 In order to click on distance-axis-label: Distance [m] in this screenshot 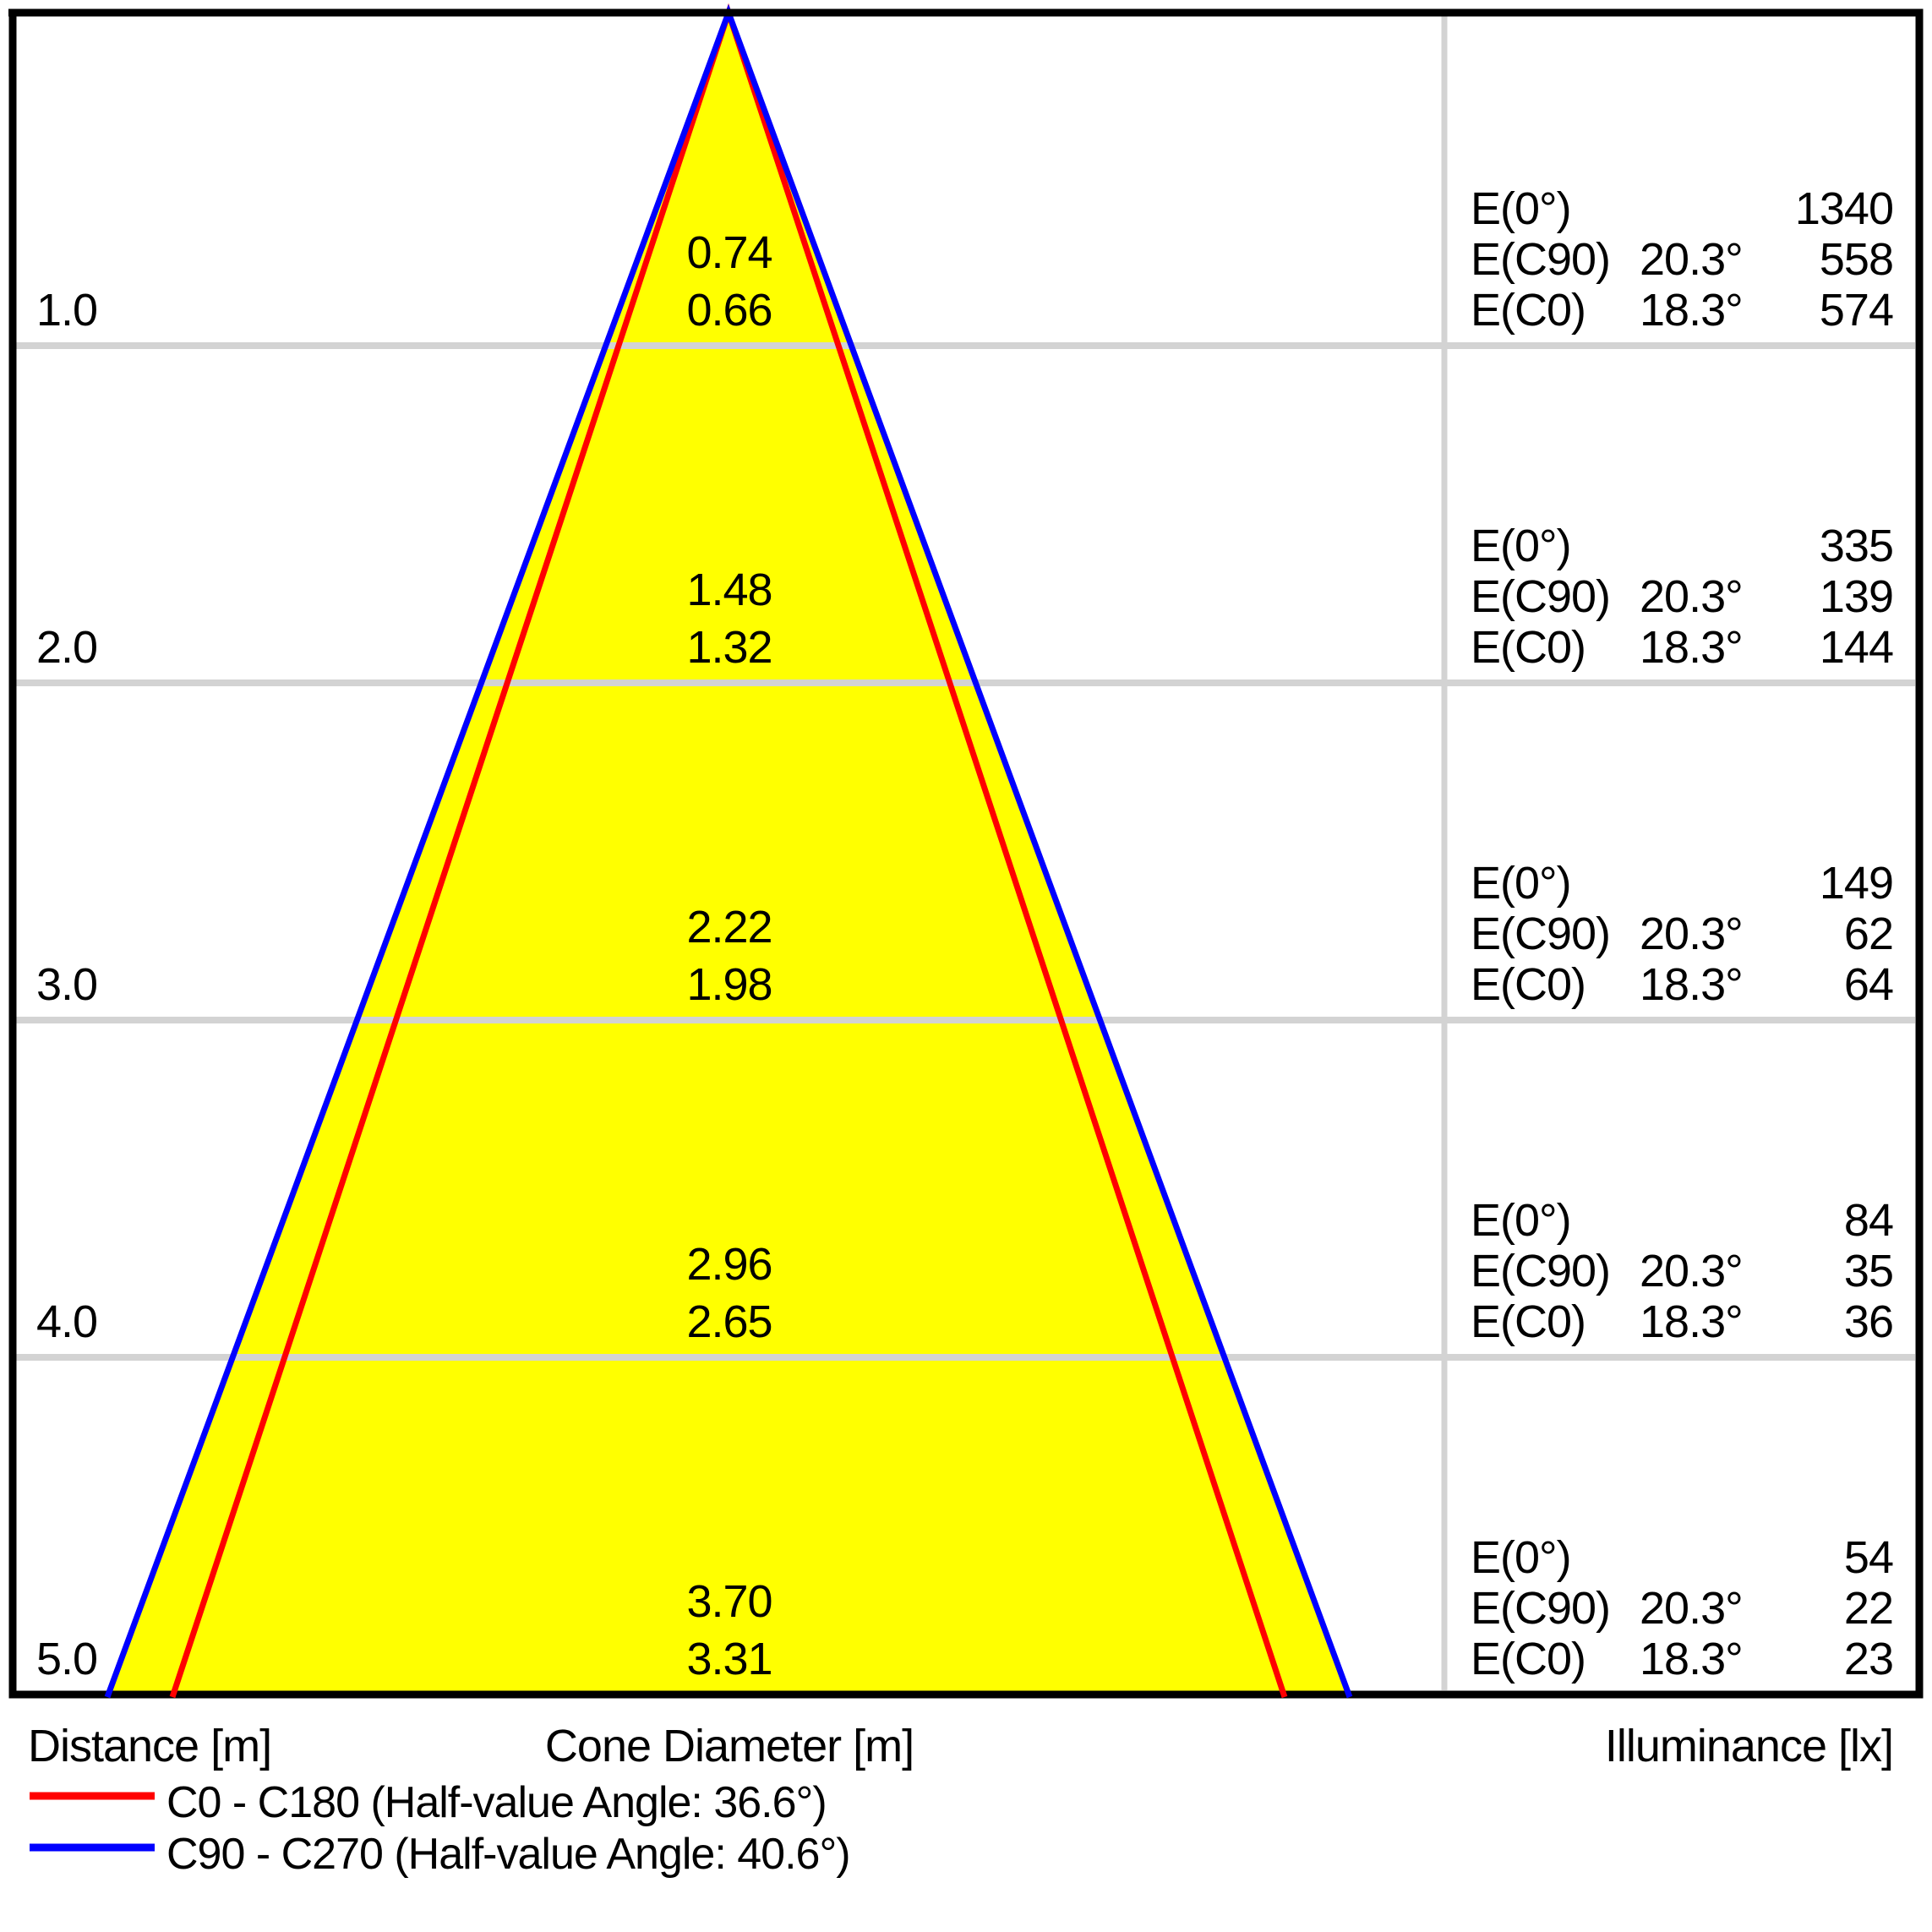, I will do `click(149, 1746)`.